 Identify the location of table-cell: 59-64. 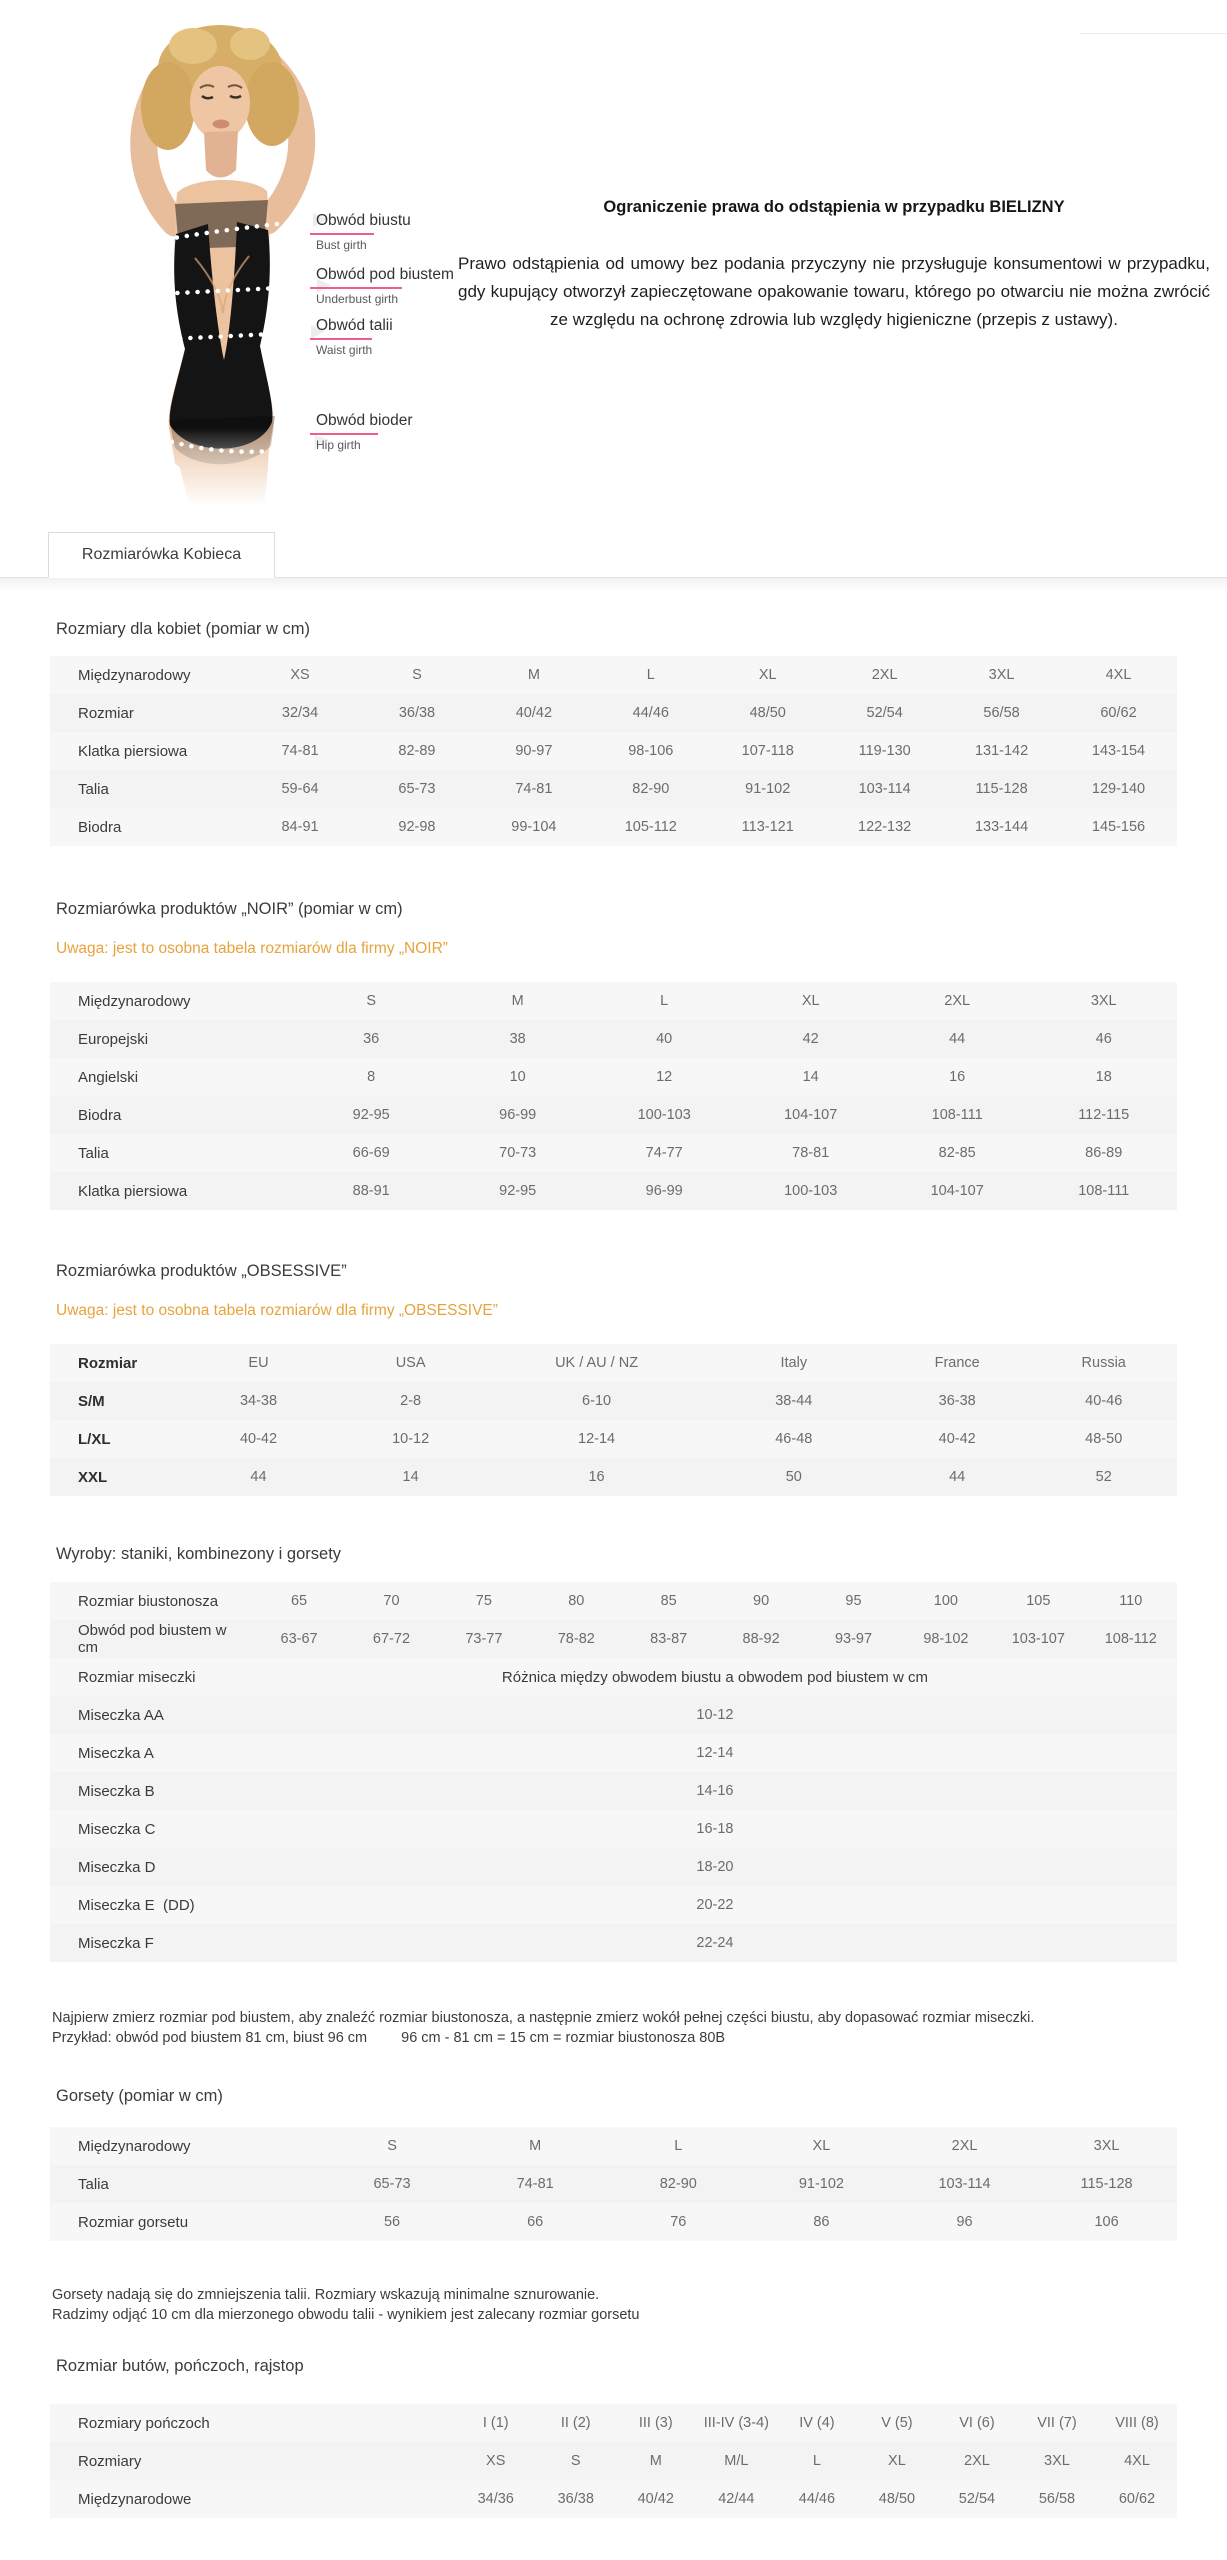
(300, 789).